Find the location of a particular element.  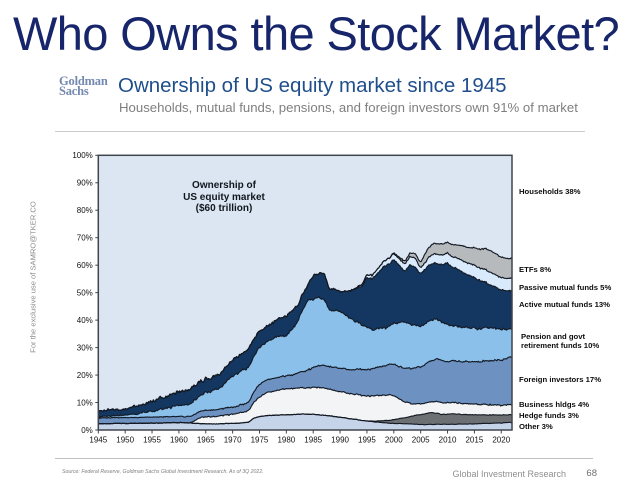

area-foreign-investors is located at coordinates (305, 390).